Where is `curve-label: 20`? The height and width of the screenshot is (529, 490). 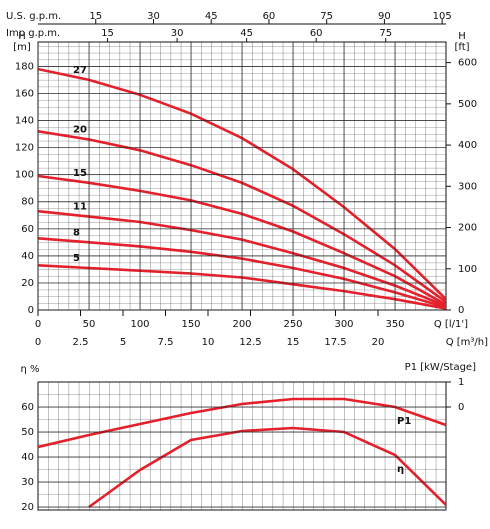 curve-label: 20 is located at coordinates (80, 129).